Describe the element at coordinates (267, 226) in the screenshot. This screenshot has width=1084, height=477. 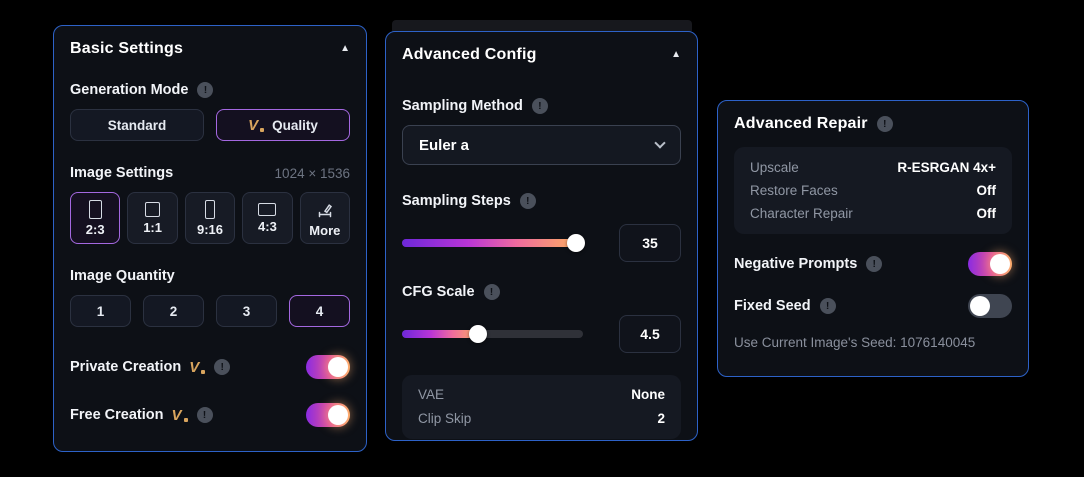
I see `ratio-label: 4:3` at that location.